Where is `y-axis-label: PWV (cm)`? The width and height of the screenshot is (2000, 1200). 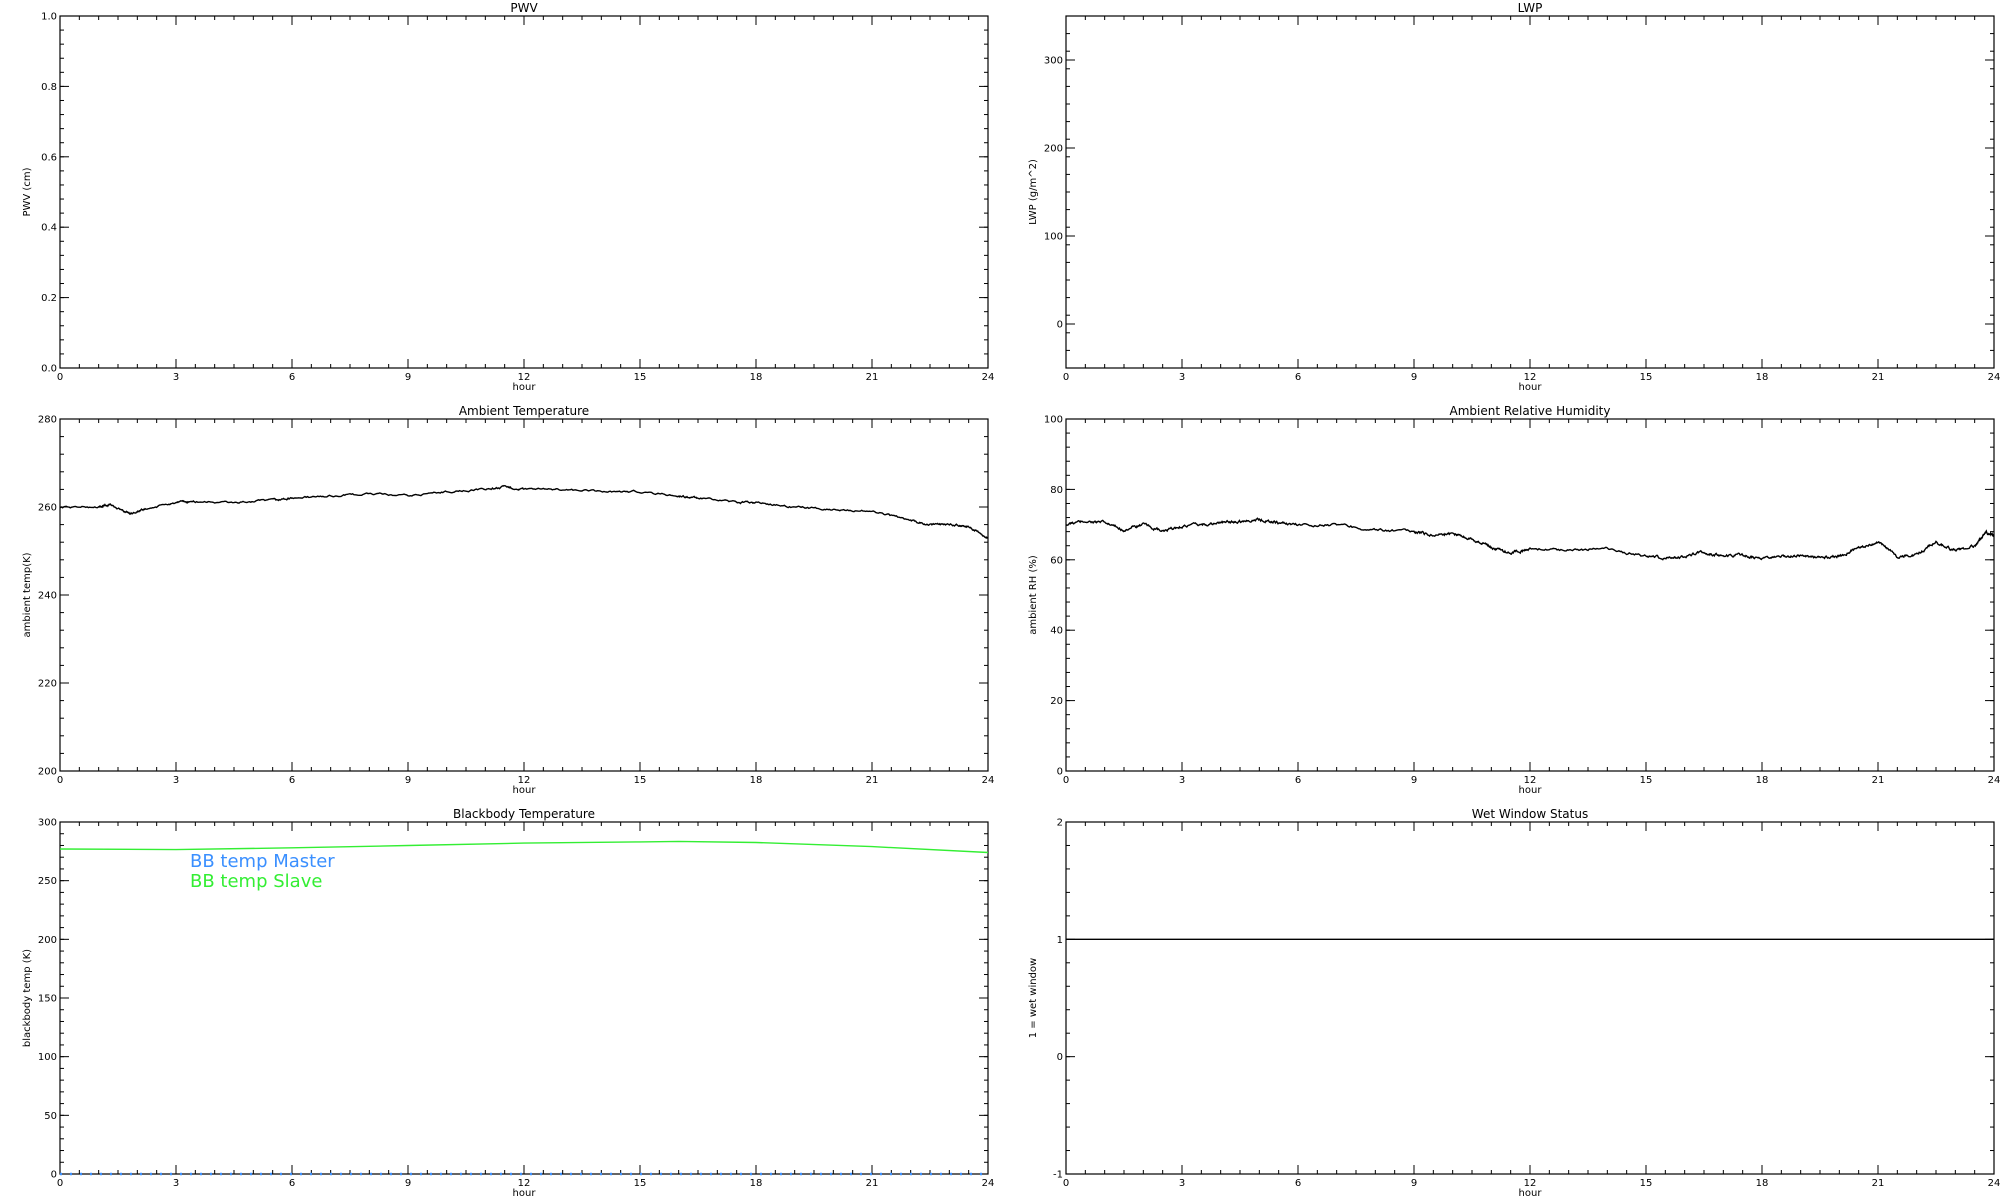
y-axis-label: PWV (cm) is located at coordinates (27, 191).